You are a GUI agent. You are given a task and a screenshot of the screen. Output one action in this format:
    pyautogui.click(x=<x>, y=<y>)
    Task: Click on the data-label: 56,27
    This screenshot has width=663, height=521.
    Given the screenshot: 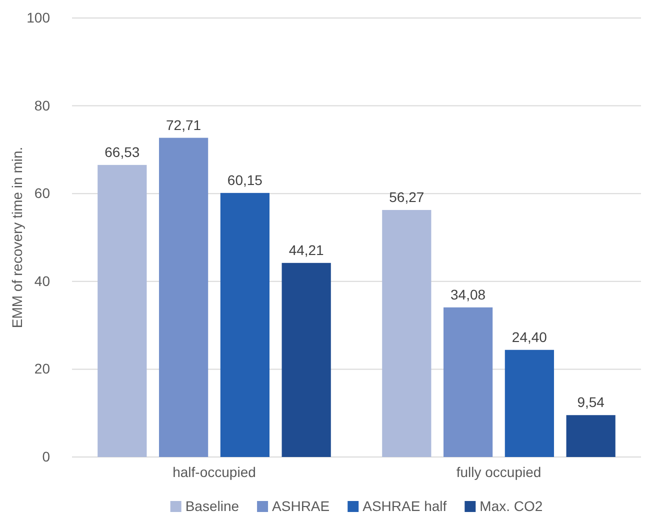 What is the action you would take?
    pyautogui.click(x=406, y=196)
    